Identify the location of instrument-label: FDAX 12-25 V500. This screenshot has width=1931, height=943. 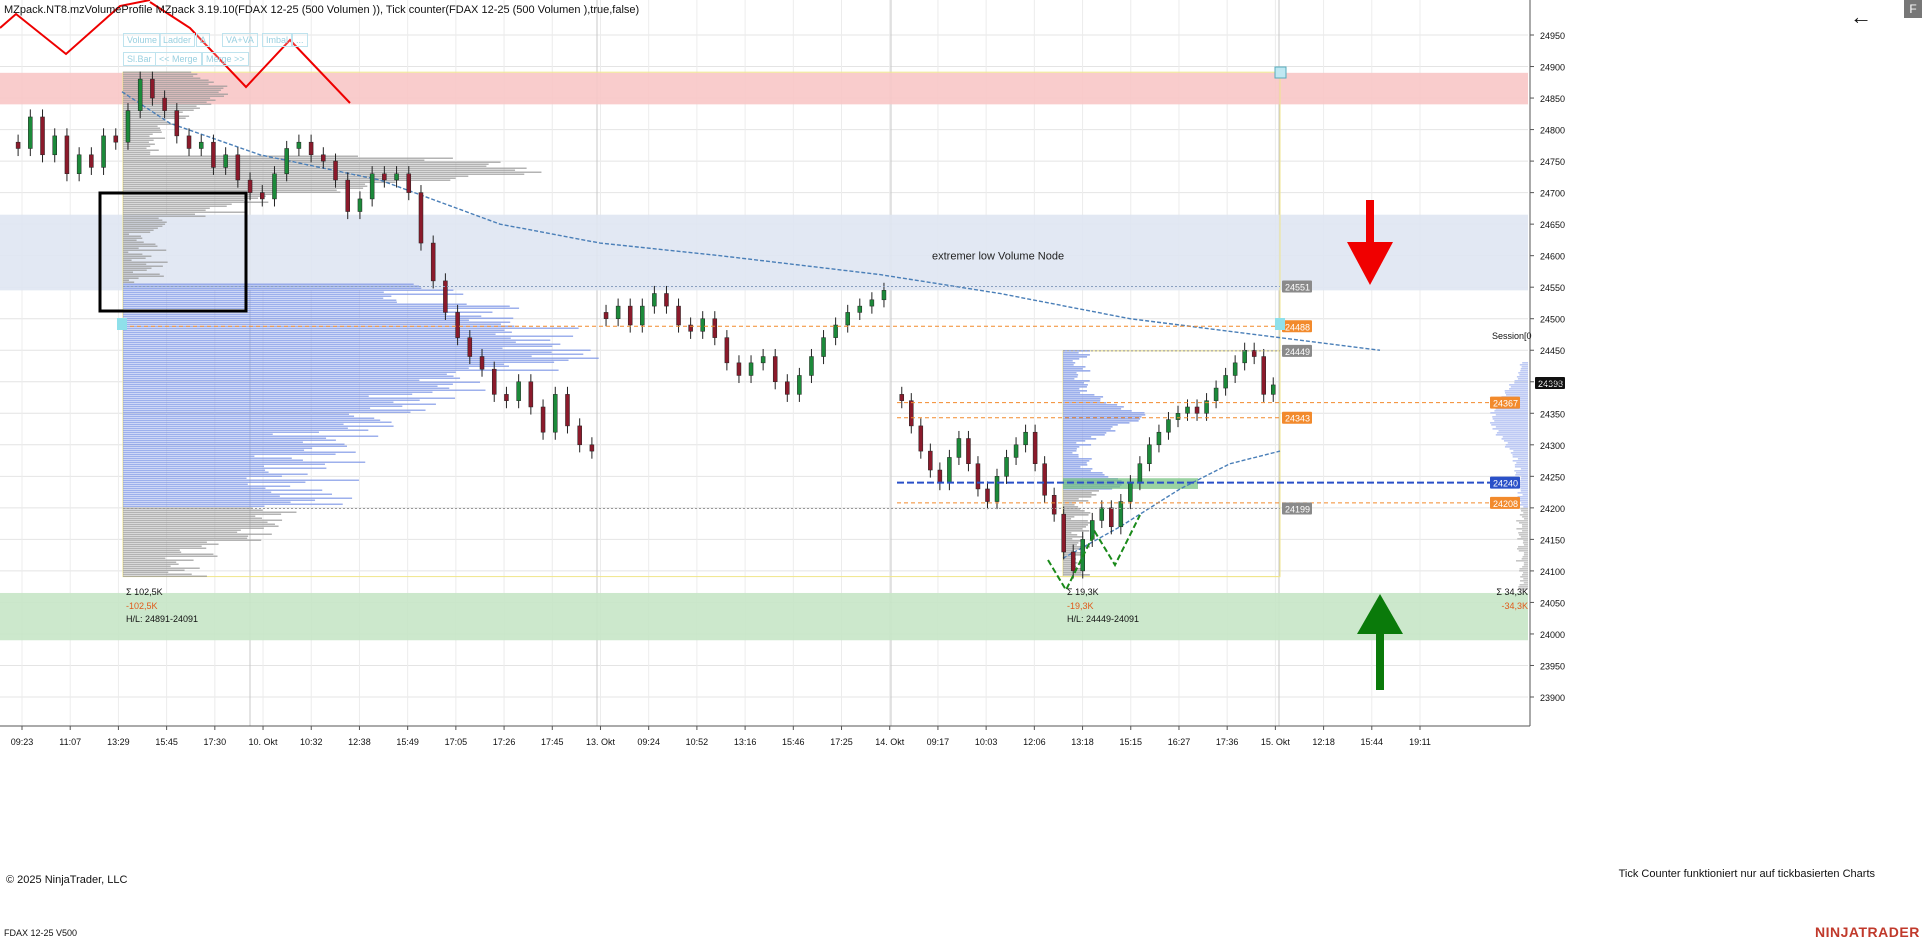
(41, 933).